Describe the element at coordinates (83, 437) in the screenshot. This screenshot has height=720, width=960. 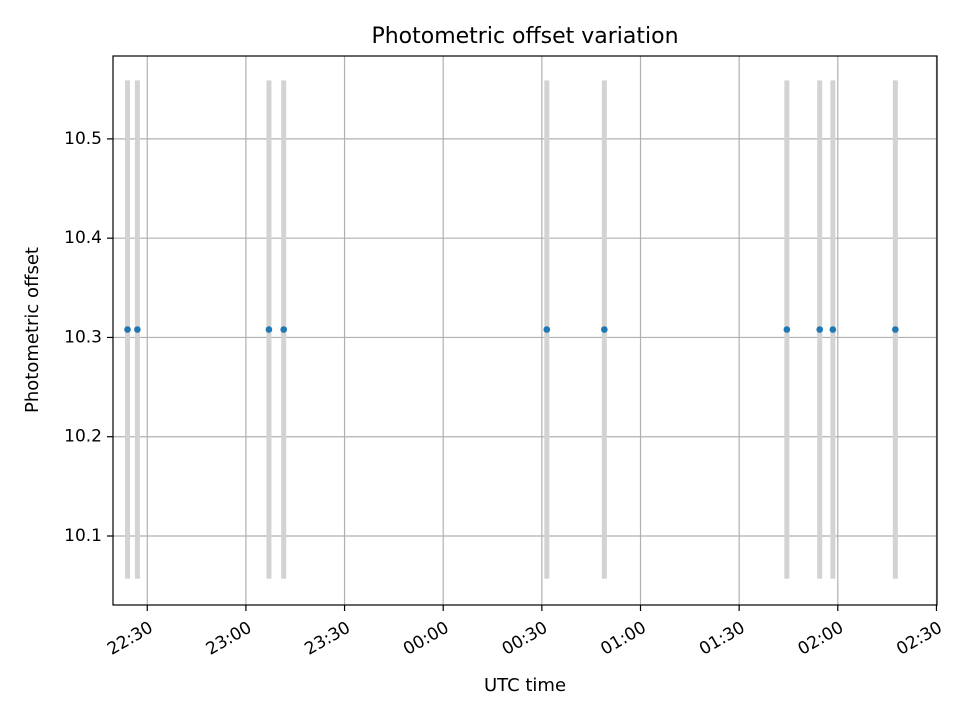
I see `y-tick-label: 10.2` at that location.